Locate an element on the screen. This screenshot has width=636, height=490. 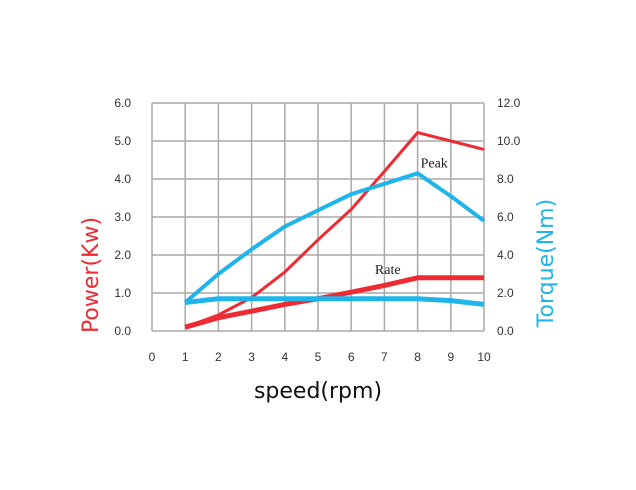
left-tick-label: 3.0 is located at coordinates (122, 217).